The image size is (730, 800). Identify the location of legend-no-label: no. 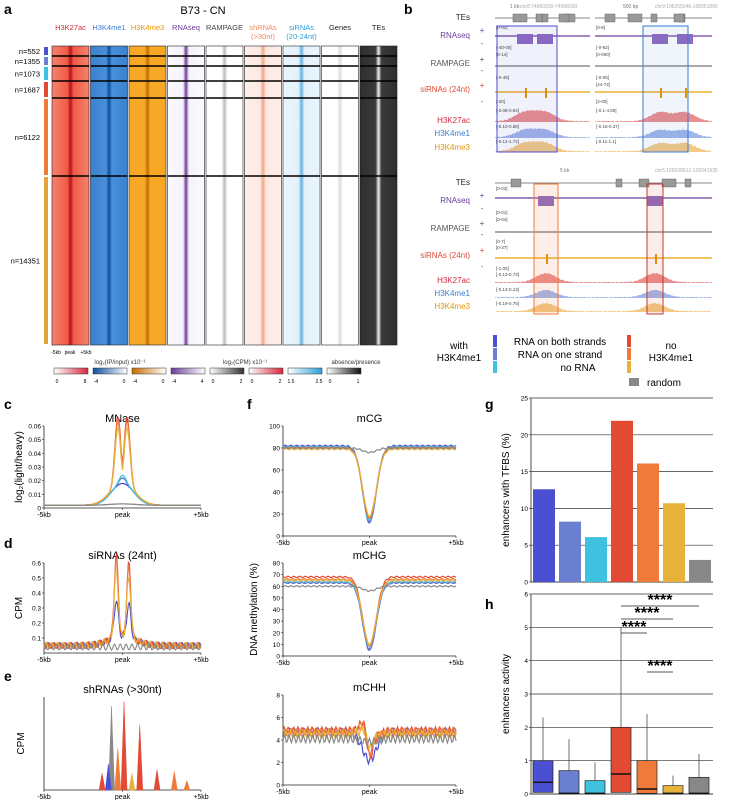
(671, 346).